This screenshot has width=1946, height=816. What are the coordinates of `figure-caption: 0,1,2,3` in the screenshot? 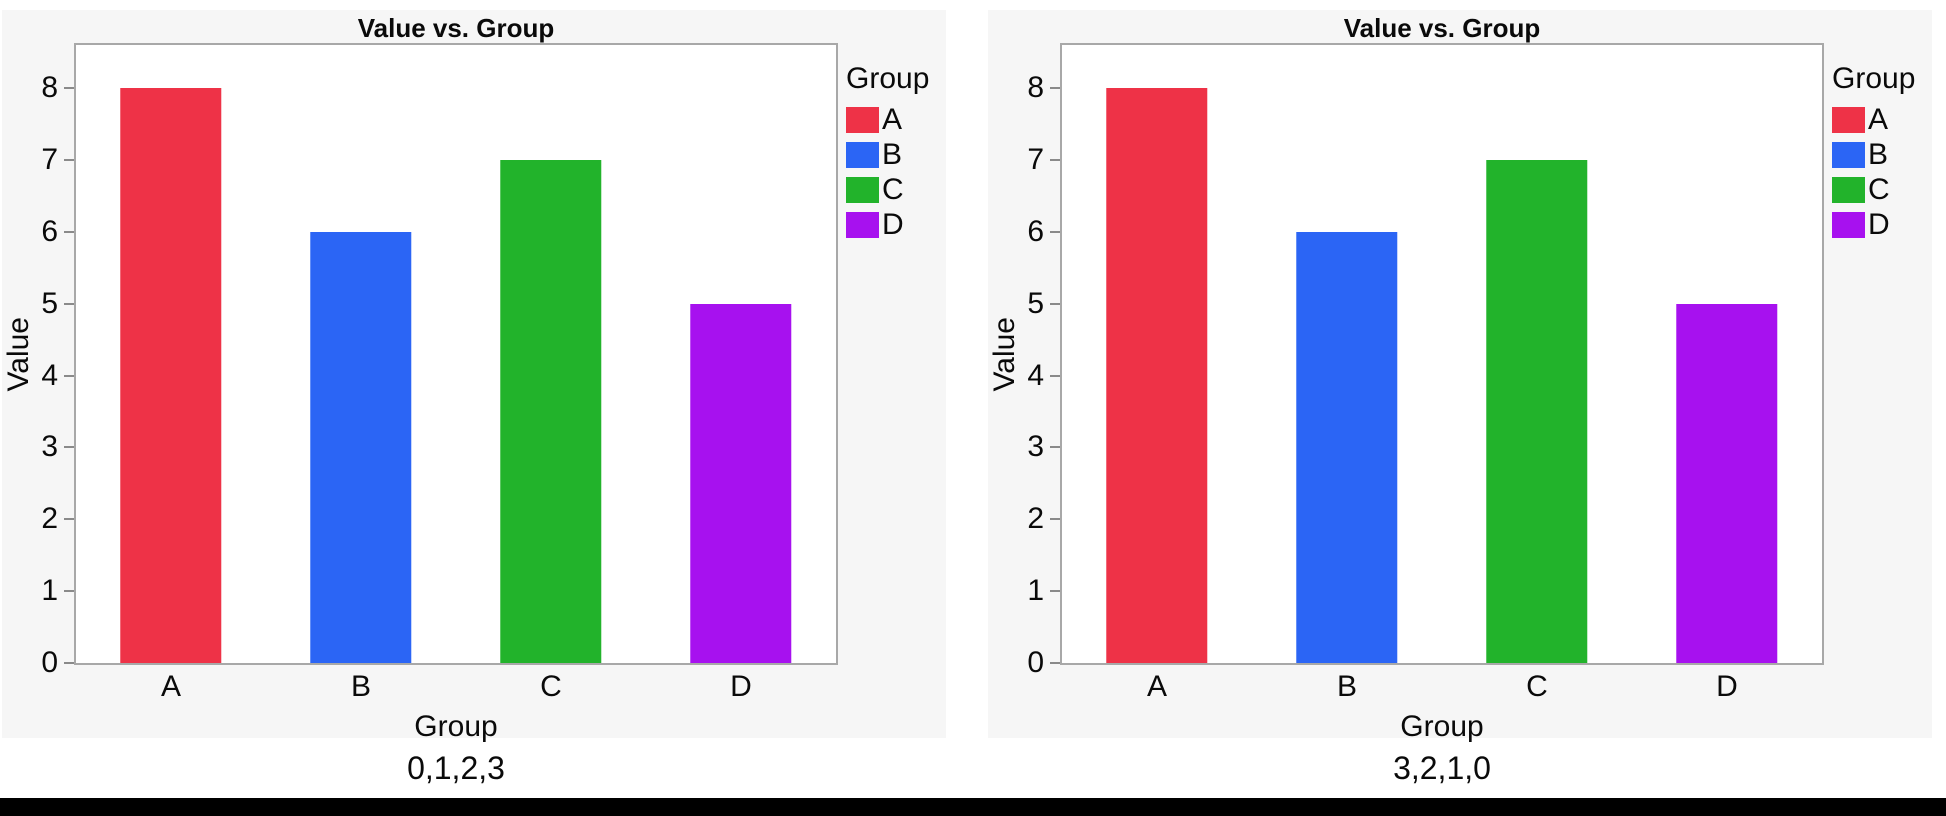 It's located at (456, 768).